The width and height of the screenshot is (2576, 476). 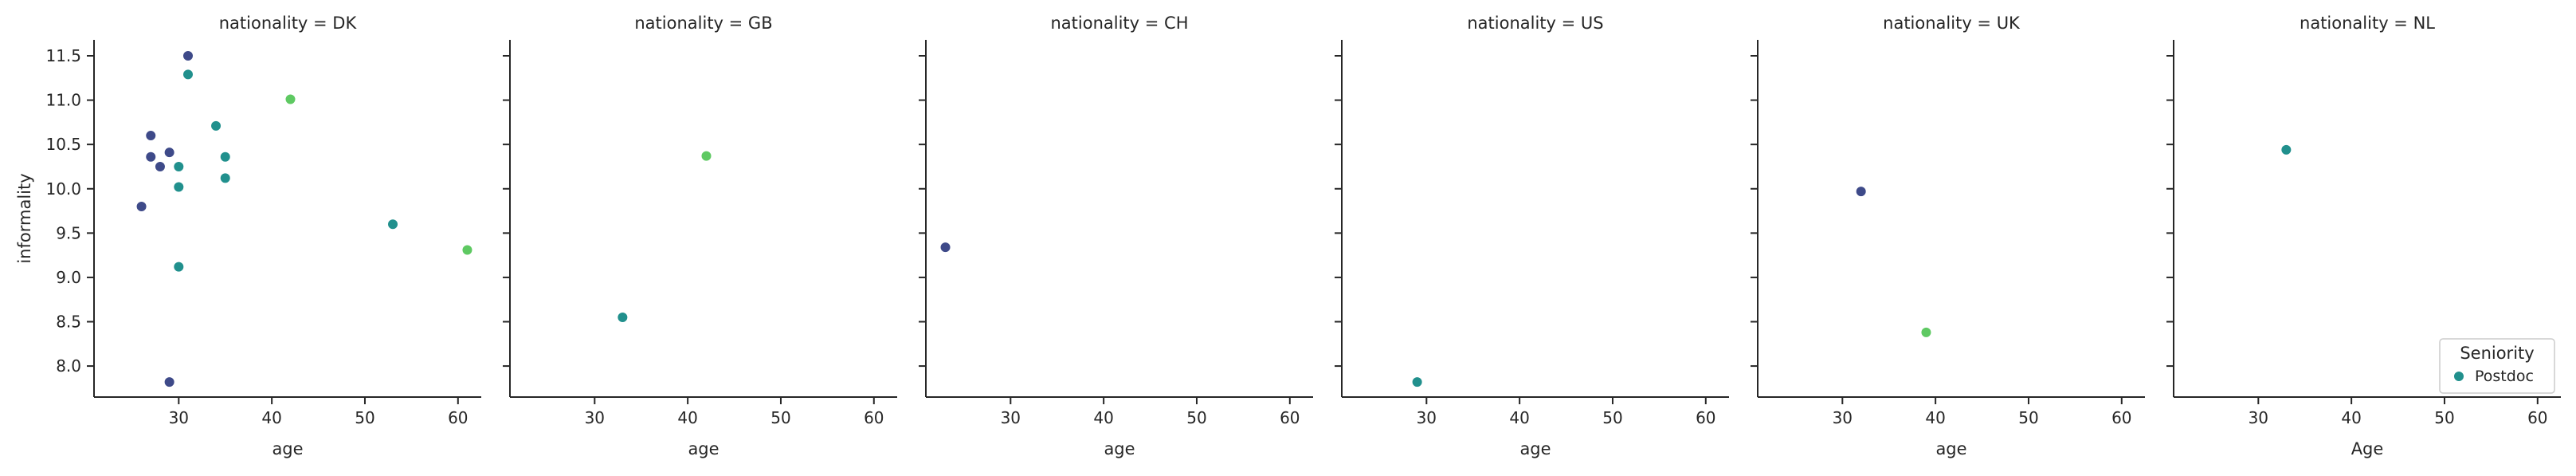 I want to click on y-tick-label: 11.0, so click(x=63, y=100).